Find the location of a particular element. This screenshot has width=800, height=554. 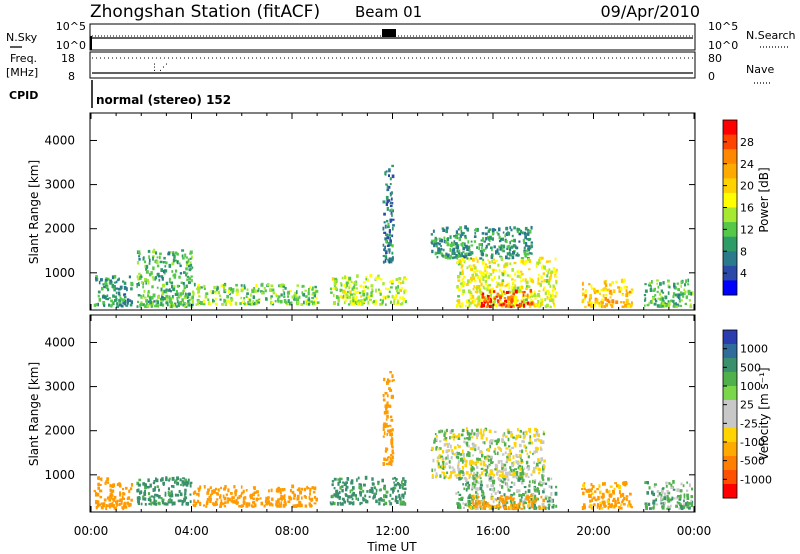

velocity-ytick-label: 3000 is located at coordinates (59, 387).